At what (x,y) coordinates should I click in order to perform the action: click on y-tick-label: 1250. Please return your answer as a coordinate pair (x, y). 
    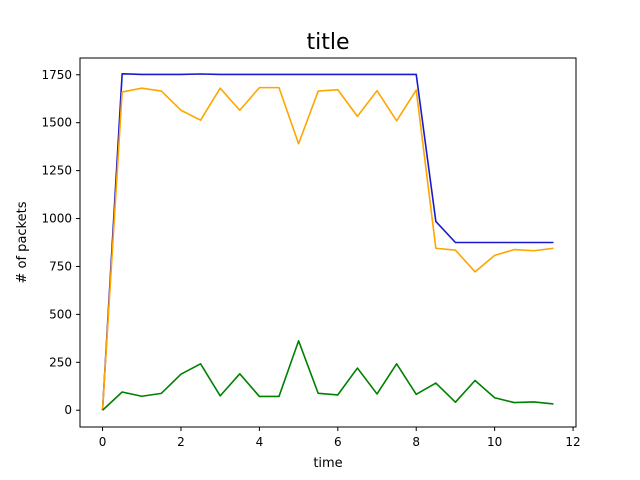
    Looking at the image, I should click on (56, 171).